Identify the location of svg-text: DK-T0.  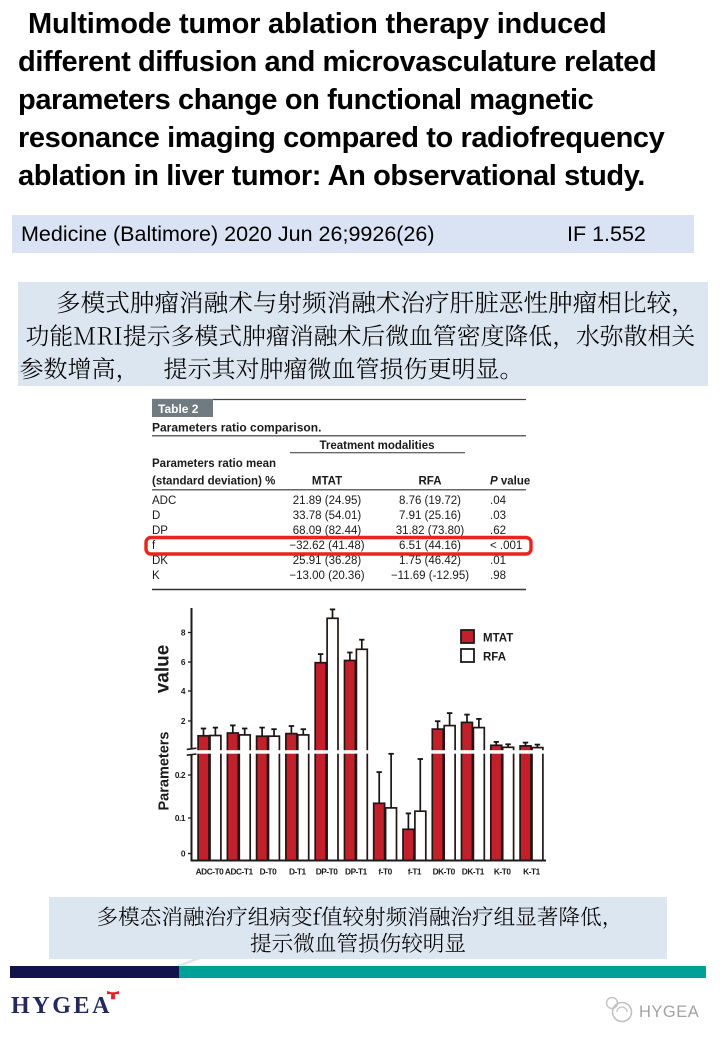
(444, 872).